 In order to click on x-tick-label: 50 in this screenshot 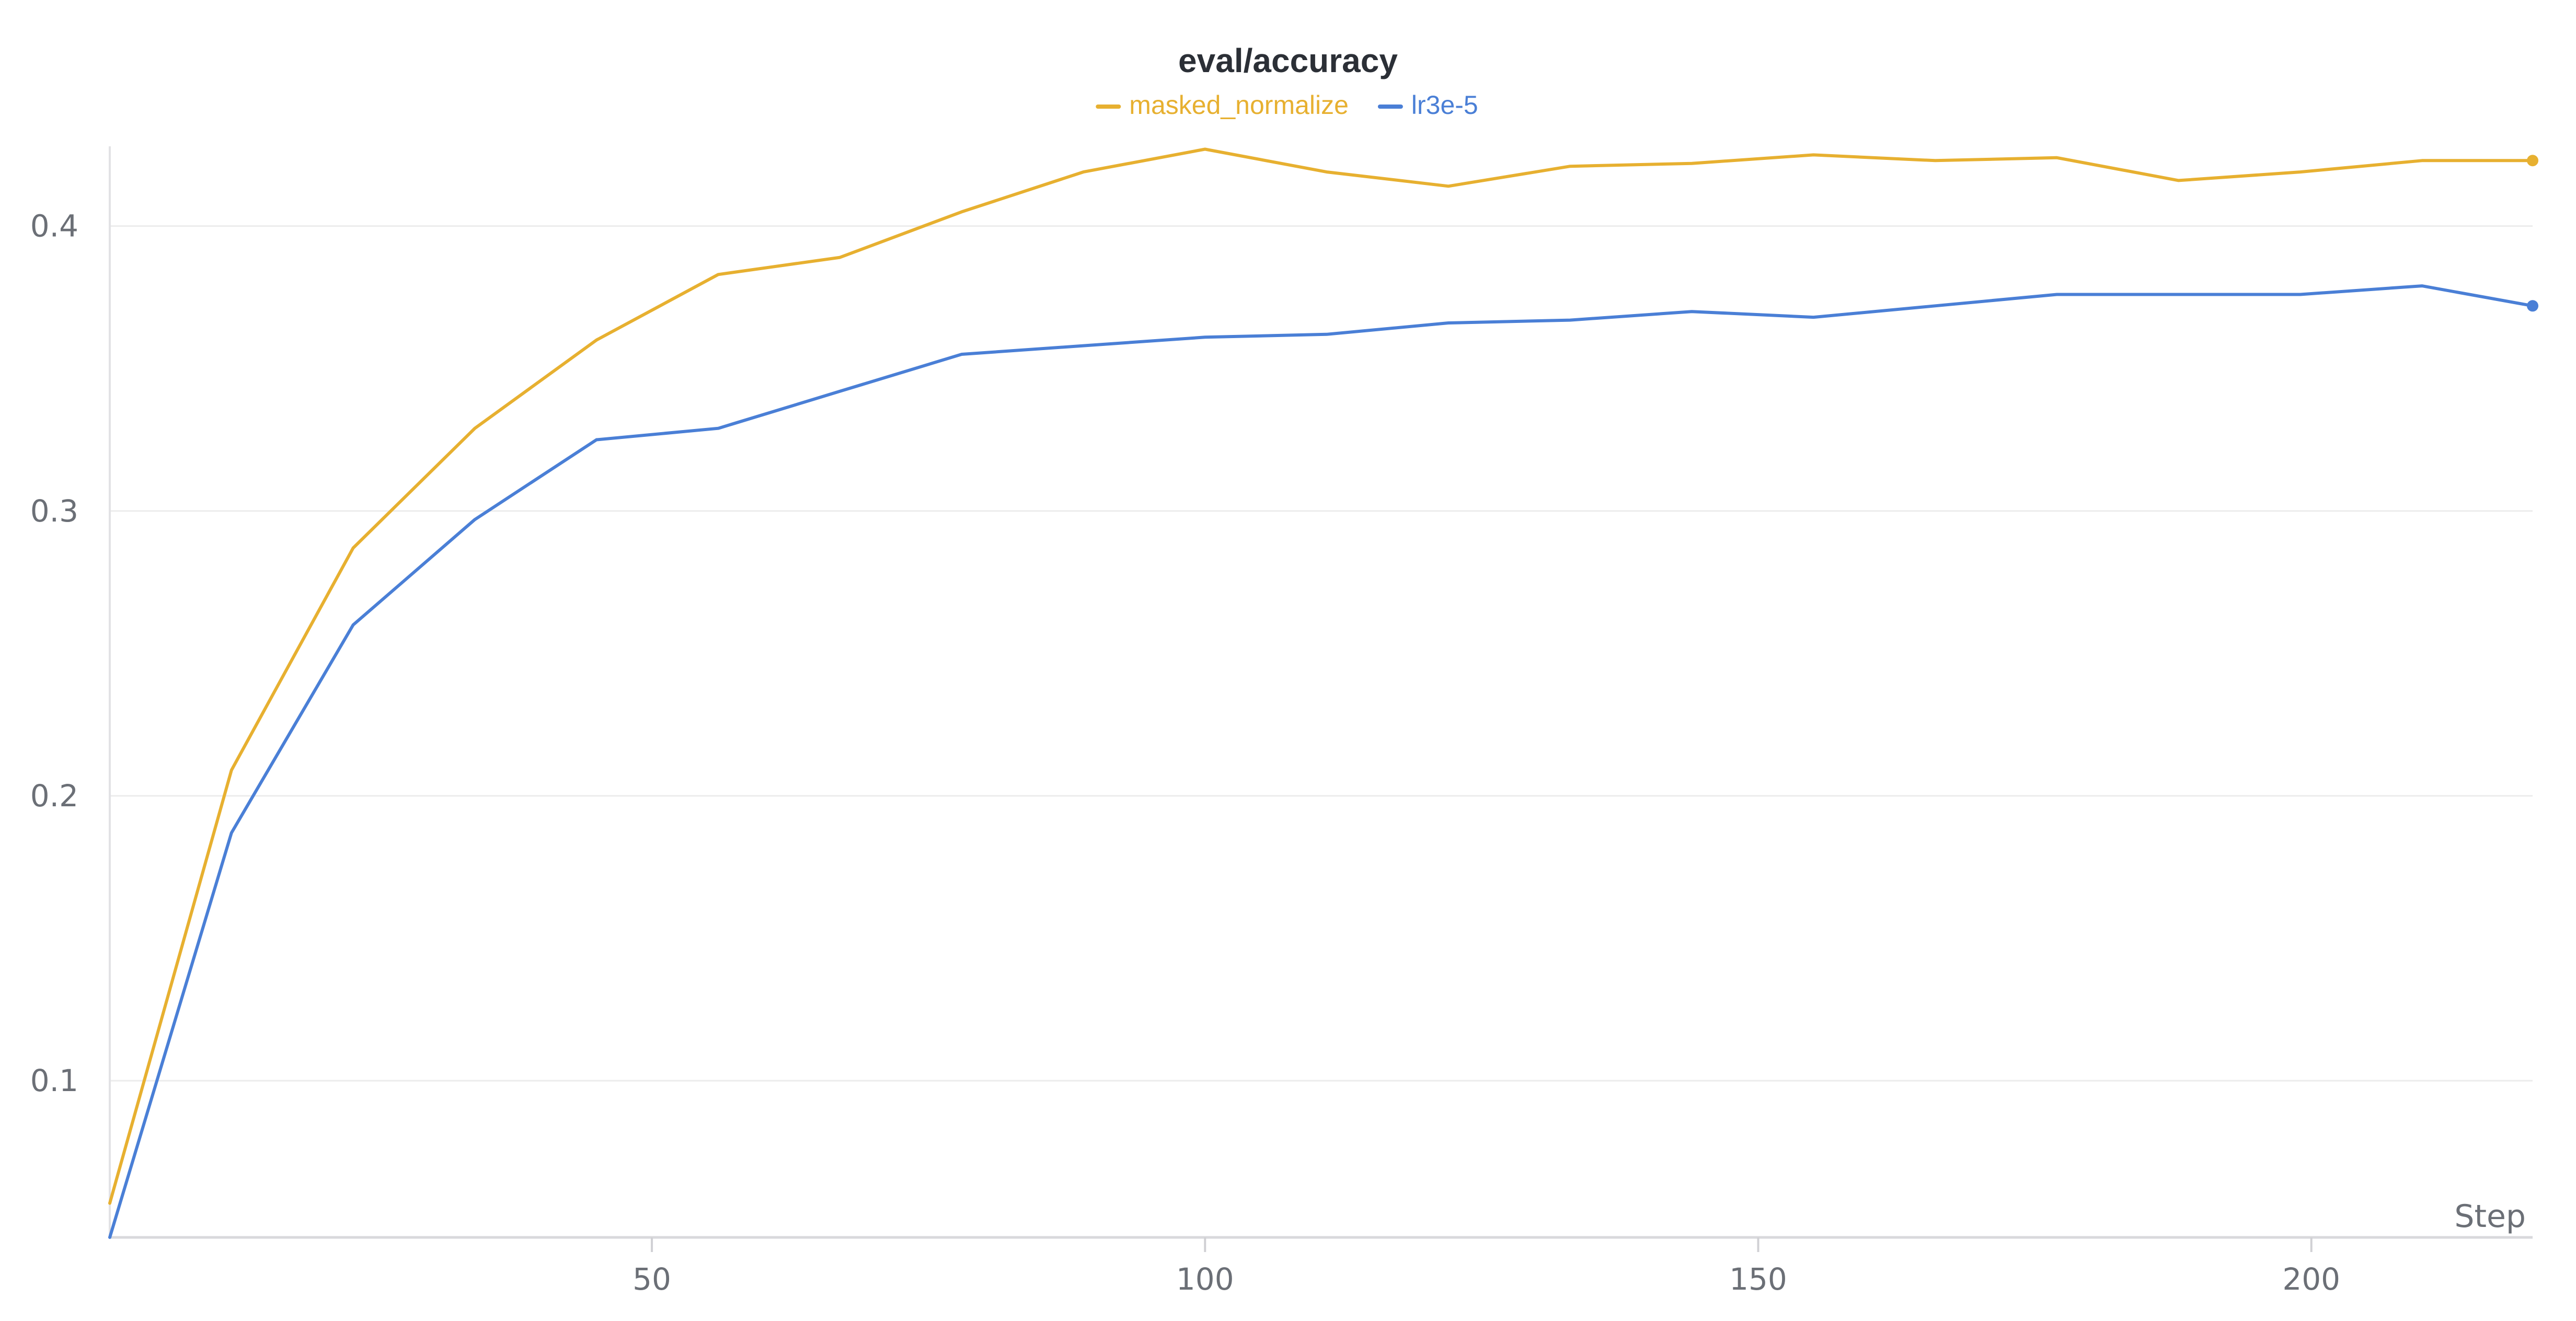, I will do `click(651, 1279)`.